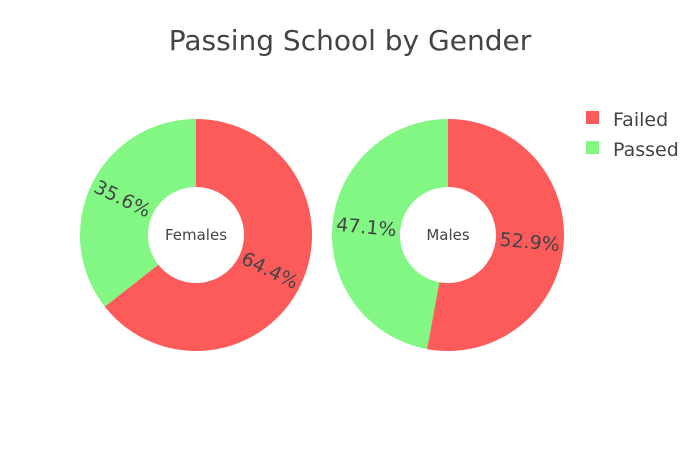  I want to click on slice-males-passed, so click(389, 234).